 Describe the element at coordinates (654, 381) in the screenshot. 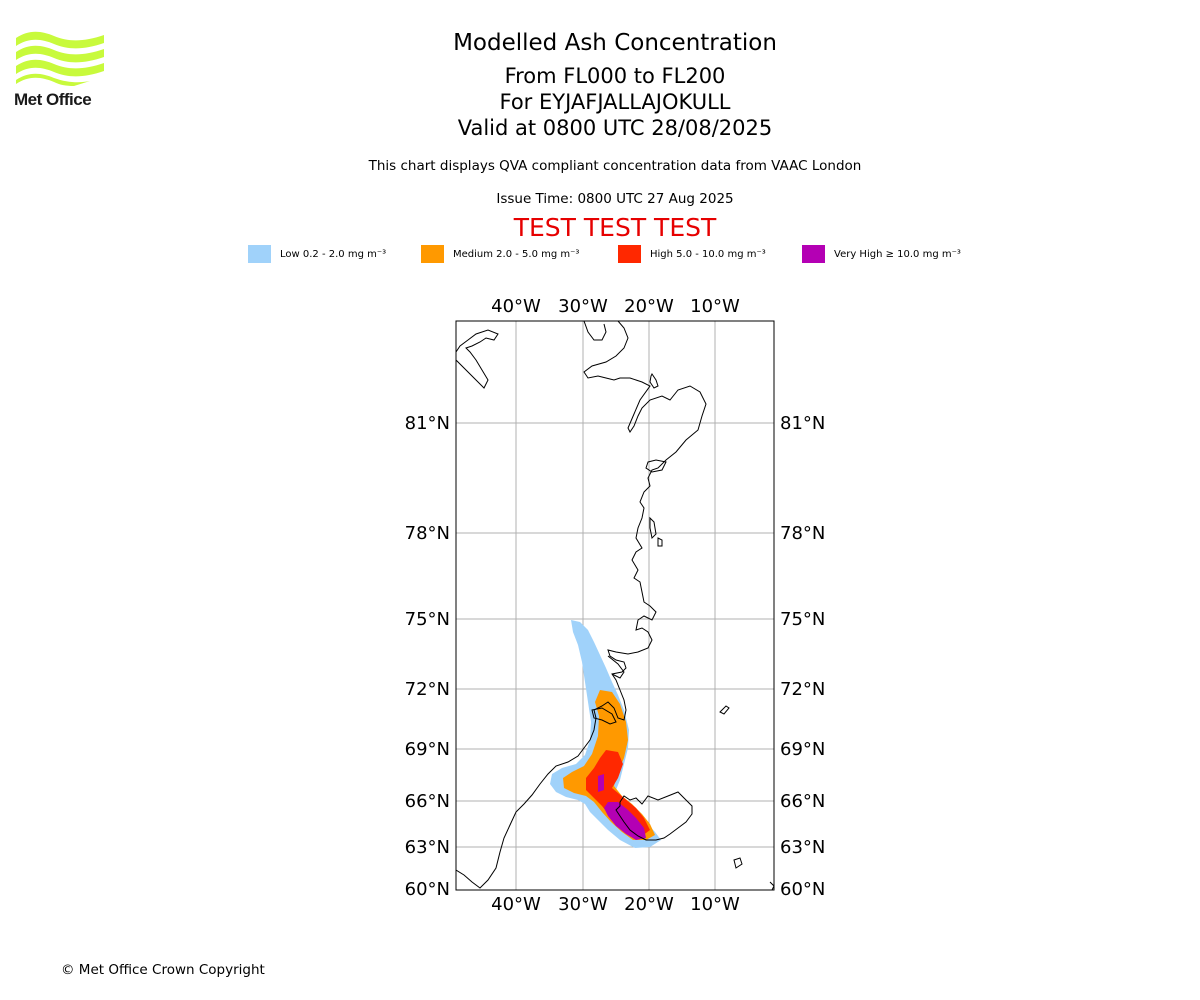

I see `coastline-small-island-north` at that location.